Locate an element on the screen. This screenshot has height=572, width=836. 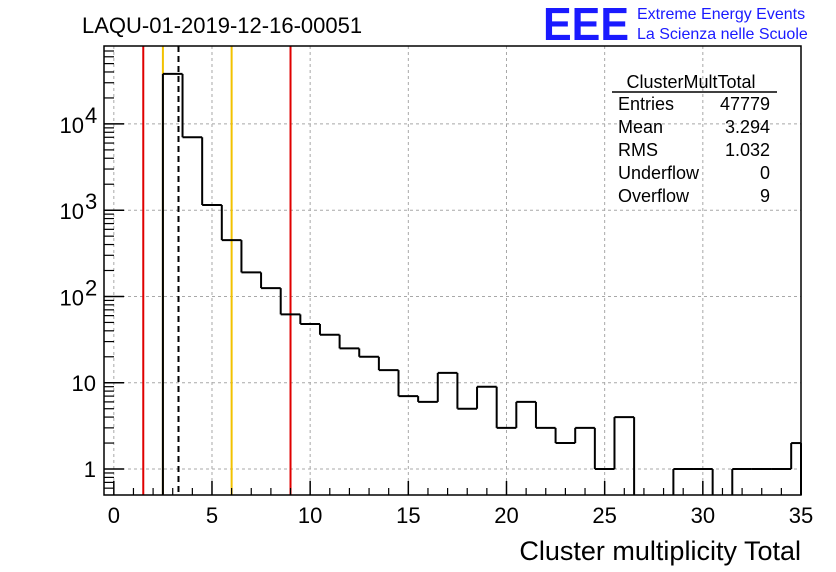
x-axis-label: Cluster multiplicity Total is located at coordinates (660, 551).